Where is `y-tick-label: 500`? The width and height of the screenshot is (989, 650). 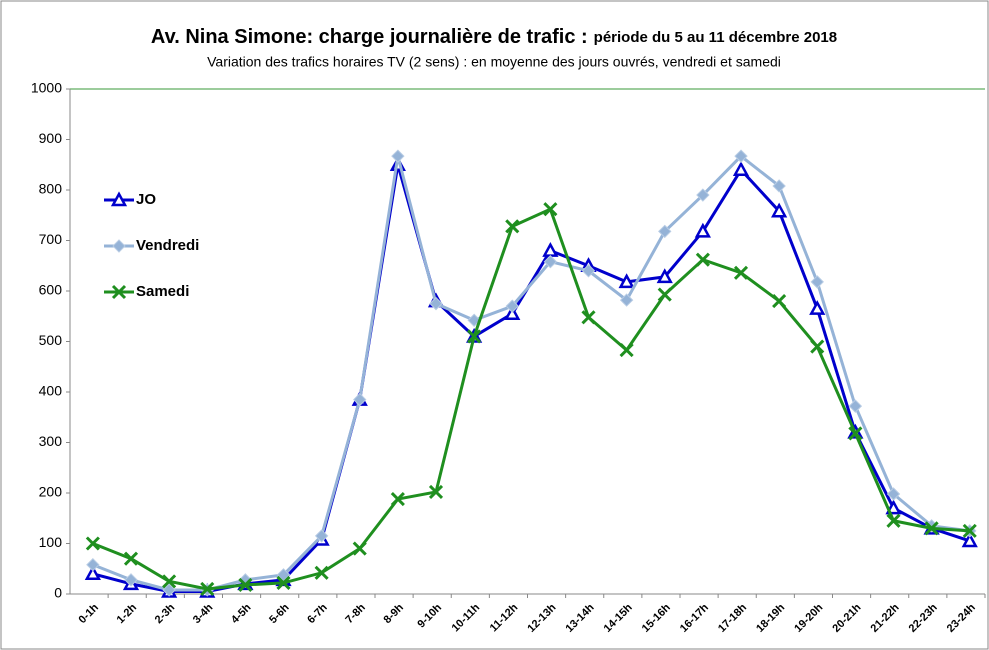
y-tick-label: 500 is located at coordinates (51, 340).